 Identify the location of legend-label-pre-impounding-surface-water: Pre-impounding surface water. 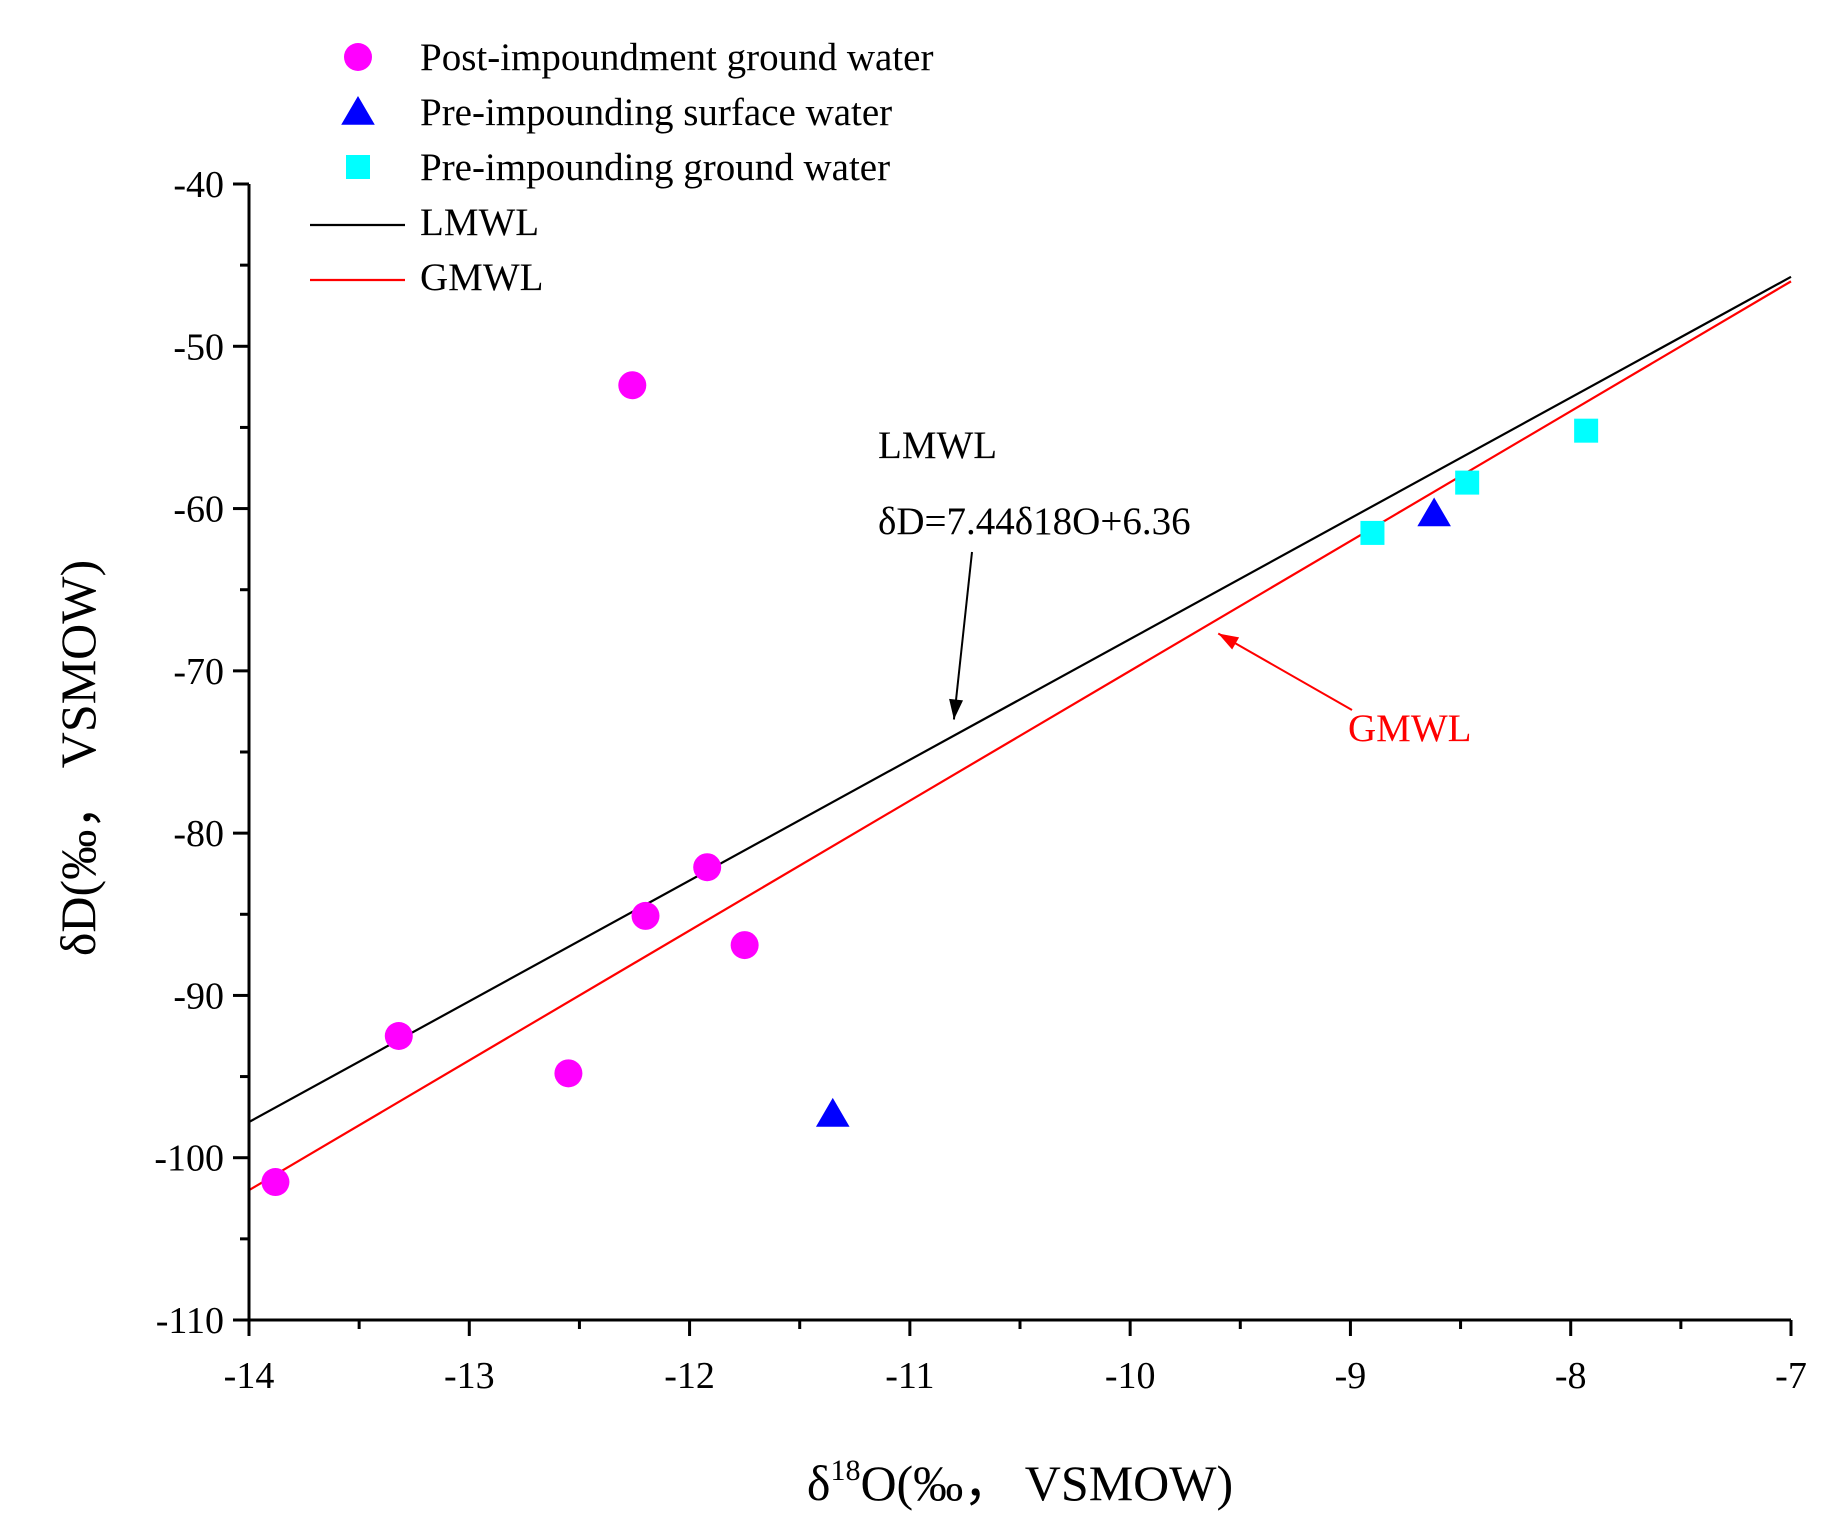
(656, 112).